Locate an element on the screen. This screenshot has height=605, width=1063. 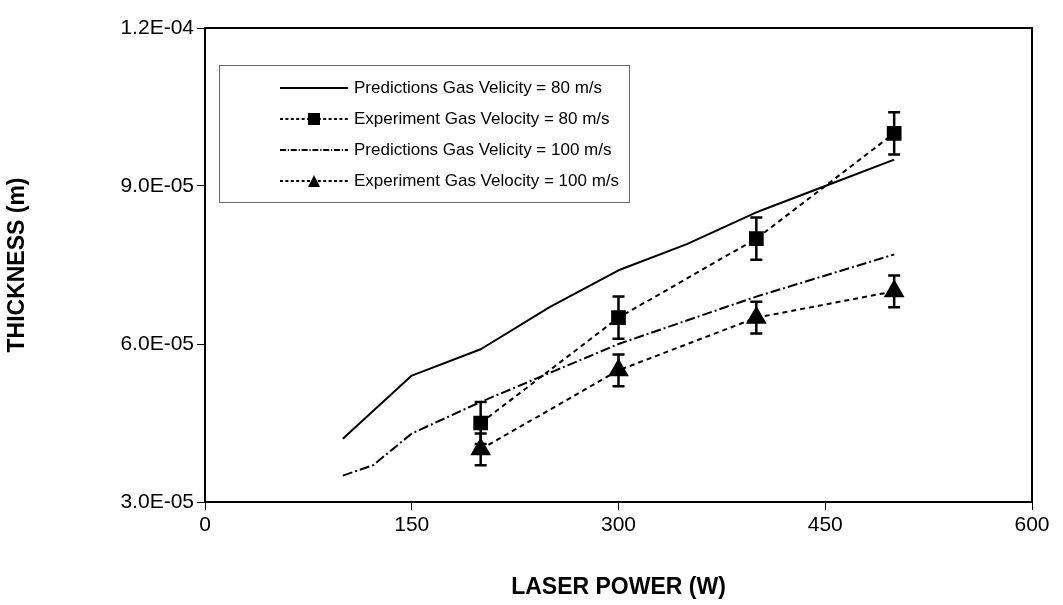
x-tick-label: 600 is located at coordinates (1032, 524).